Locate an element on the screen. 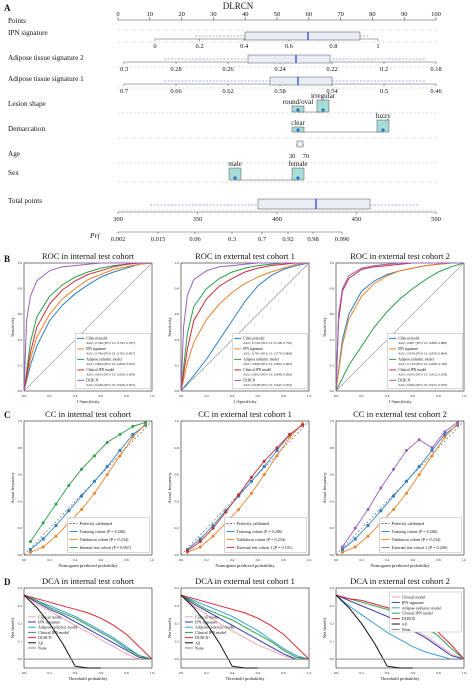  legend-auc: AUC: 0.796 (95% CI: 0.795, 0.797) is located at coordinates (110, 343).